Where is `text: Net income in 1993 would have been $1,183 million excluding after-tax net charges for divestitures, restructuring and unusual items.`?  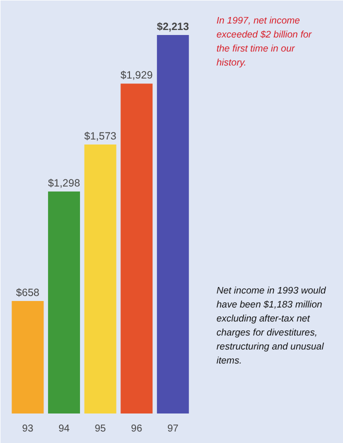
text: Net income in 1993 would have been $1,183 million excluding after-tax net charges for divestitures, restructuring and unusual items. is located at coordinates (271, 326).